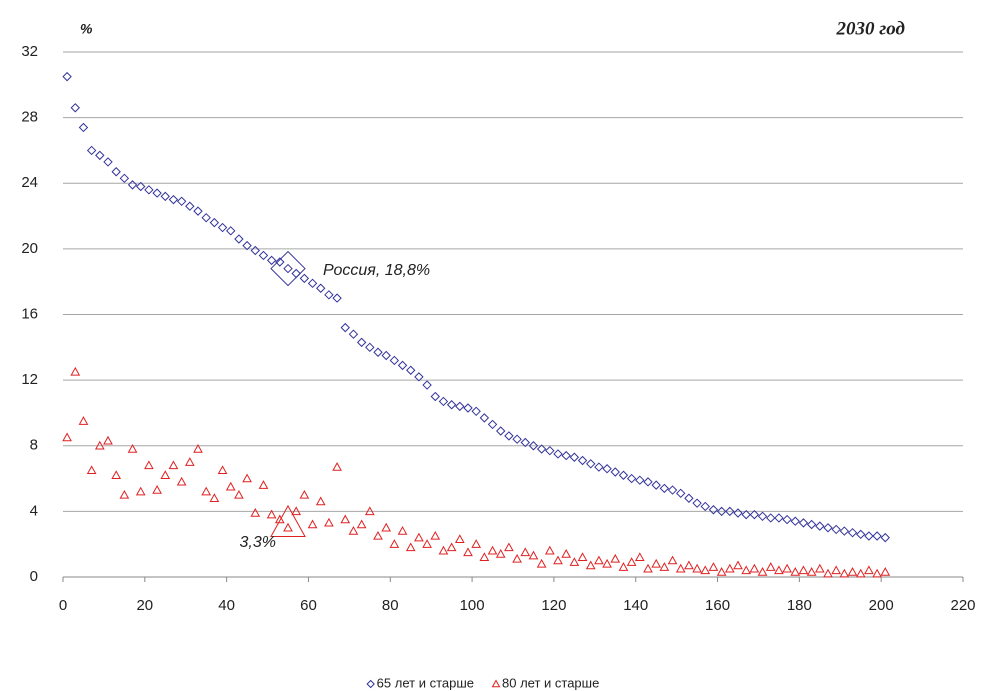 This screenshot has height=691, width=982. What do you see at coordinates (799, 605) in the screenshot?
I see `x-tick-label: 180` at bounding box center [799, 605].